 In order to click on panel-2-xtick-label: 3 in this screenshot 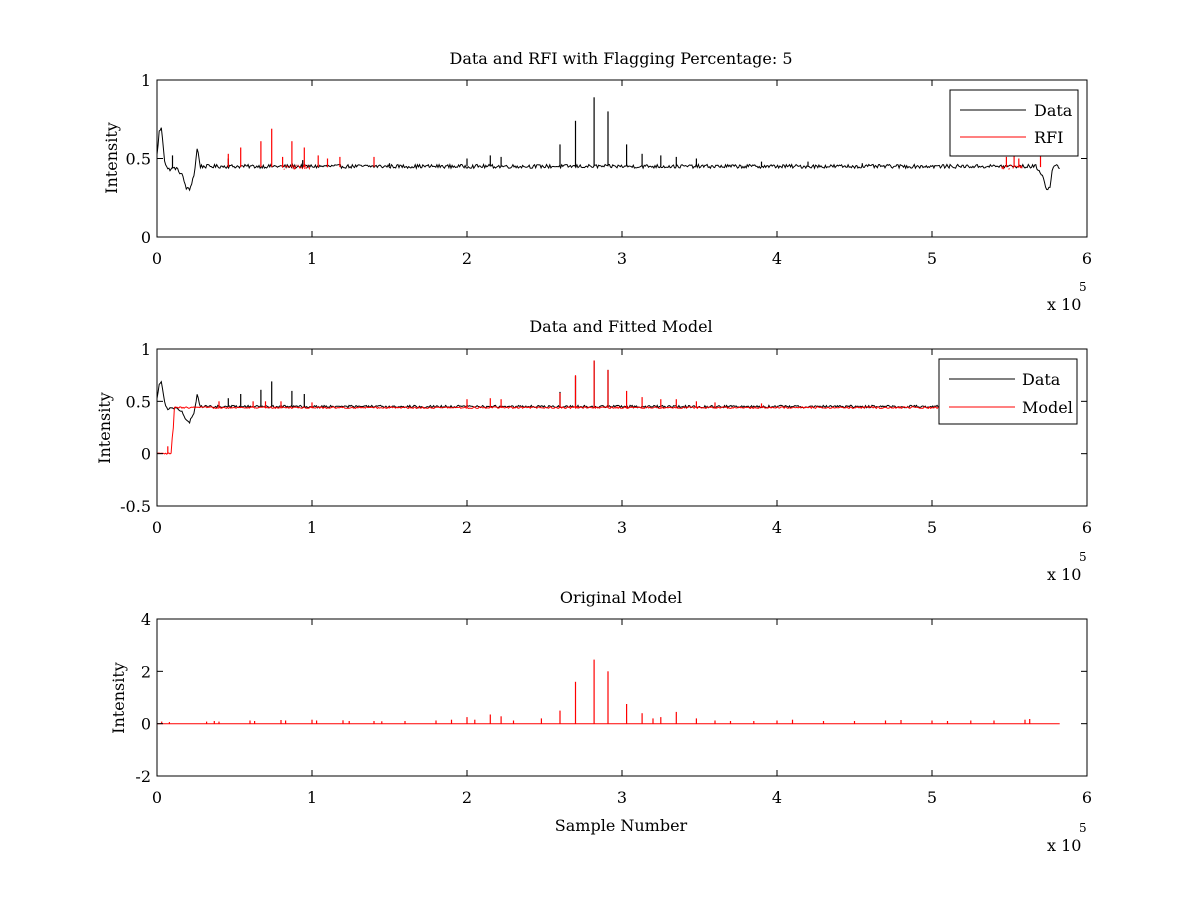, I will do `click(622, 527)`.